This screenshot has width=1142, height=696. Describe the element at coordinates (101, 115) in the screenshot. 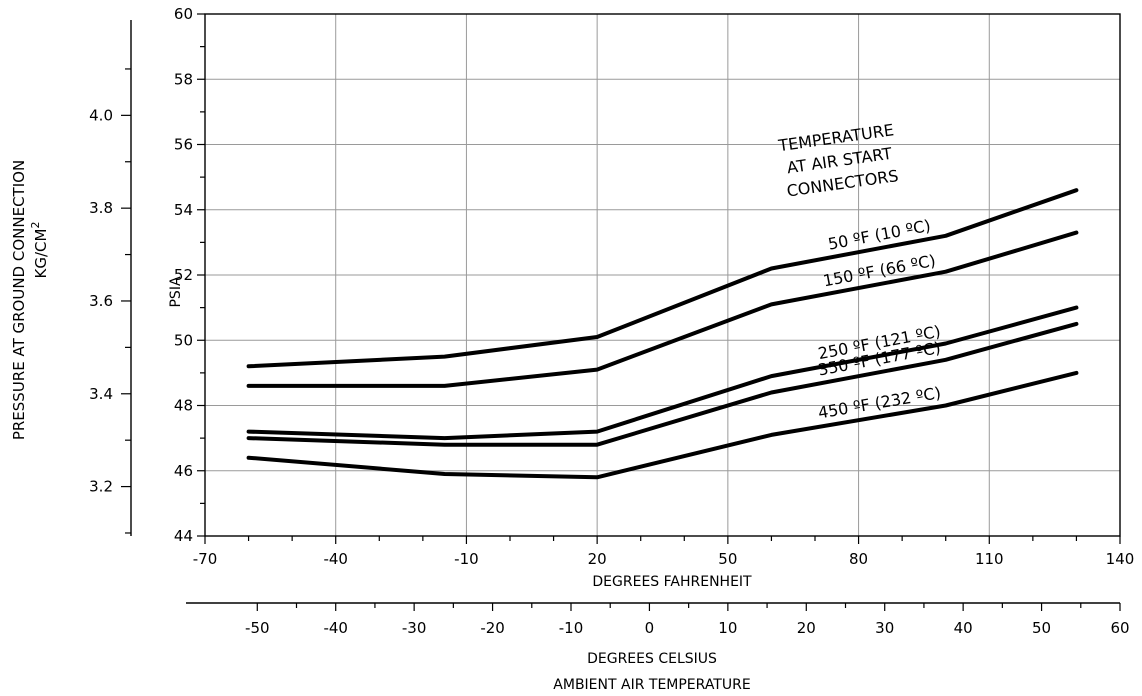

I see `kg-tick-label: 4.0` at that location.